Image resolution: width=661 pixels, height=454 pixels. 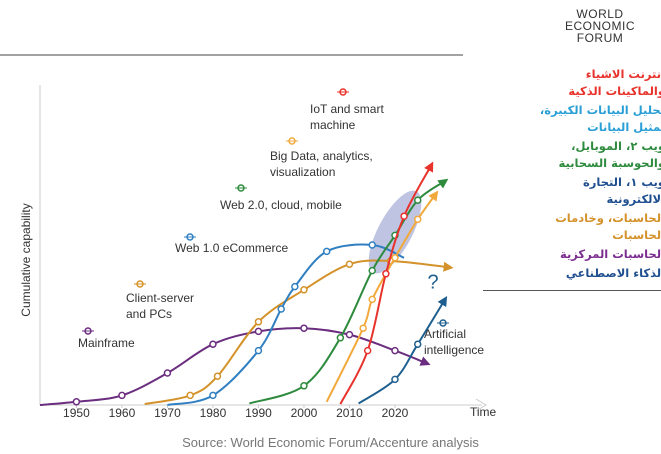 What do you see at coordinates (432, 282) in the screenshot?
I see `annotation: ?` at bounding box center [432, 282].